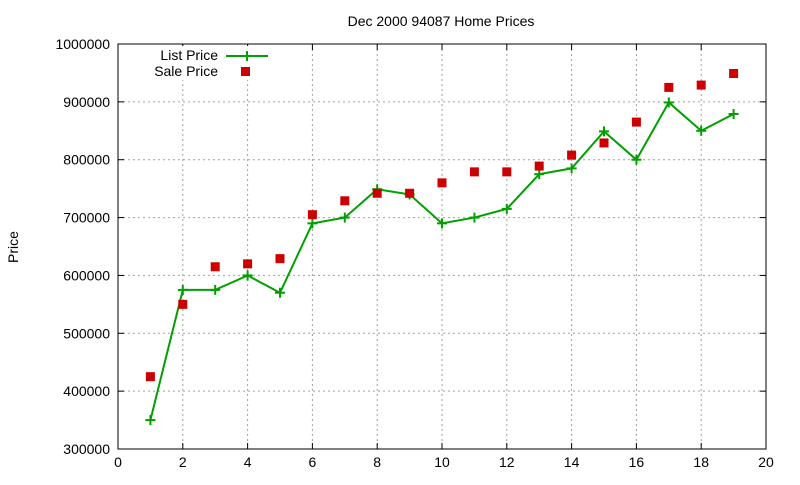 The width and height of the screenshot is (800, 485). I want to click on y-tick-label: 600000, so click(86, 275).